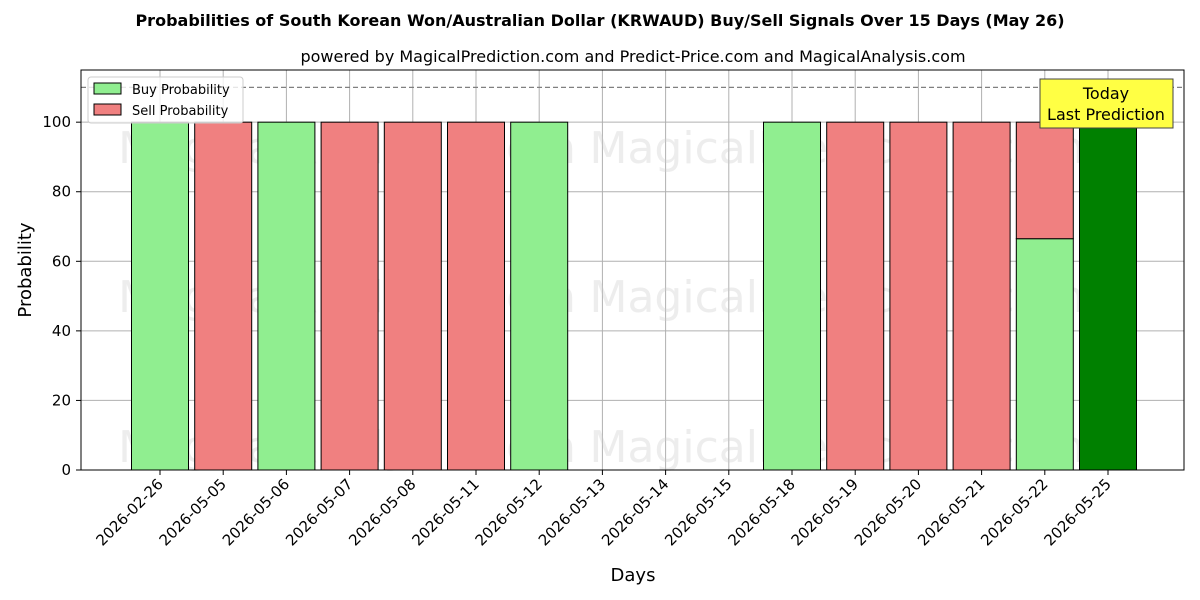 This screenshot has width=1200, height=600. What do you see at coordinates (61, 261) in the screenshot?
I see `y-tick-label: 60` at bounding box center [61, 261].